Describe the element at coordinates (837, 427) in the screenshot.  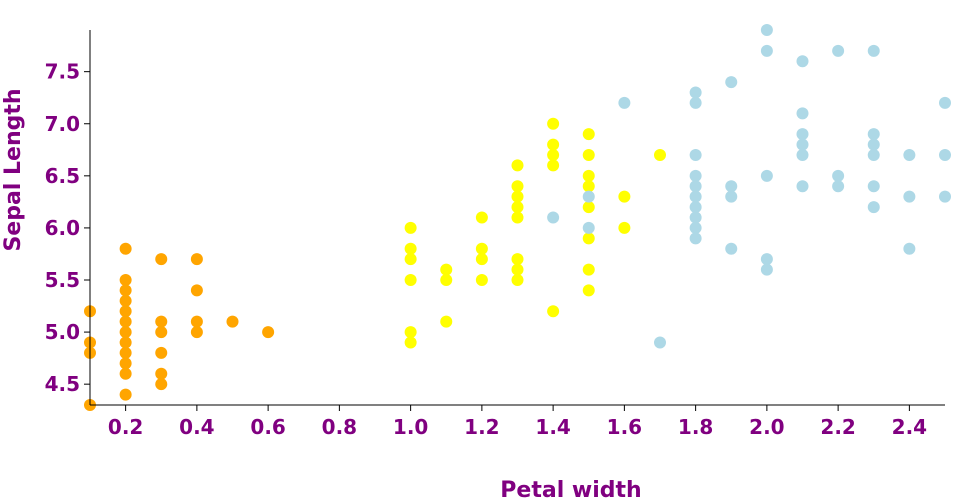
I see `x-tick-label: 2.2` at that location.